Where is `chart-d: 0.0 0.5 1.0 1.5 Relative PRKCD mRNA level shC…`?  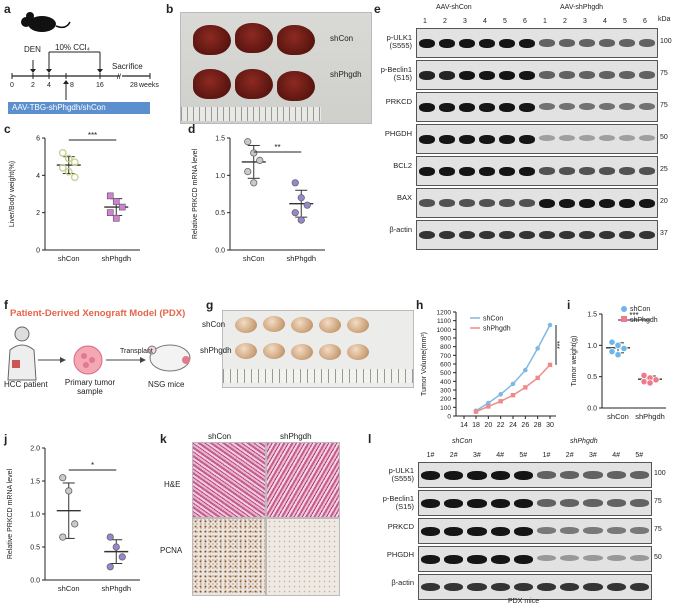 chart-d: 0.0 0.5 1.0 1.5 Relative PRKCD mRNA level shC… is located at coordinates (258, 199).